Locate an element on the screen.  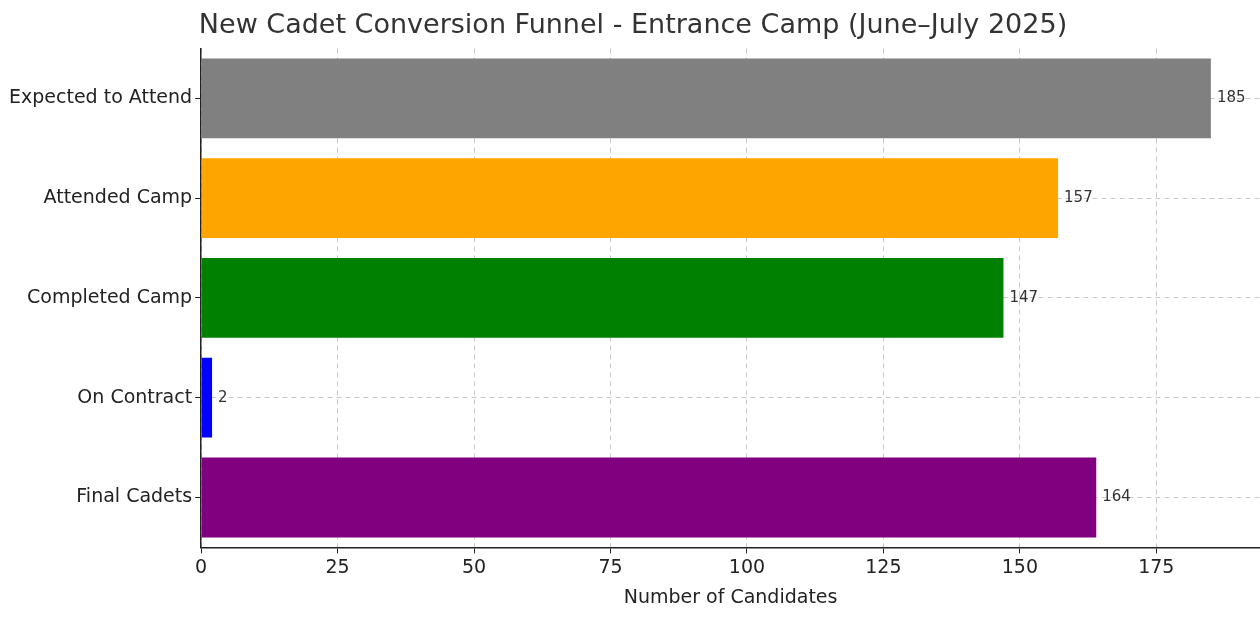
data-label: 147 is located at coordinates (1024, 296).